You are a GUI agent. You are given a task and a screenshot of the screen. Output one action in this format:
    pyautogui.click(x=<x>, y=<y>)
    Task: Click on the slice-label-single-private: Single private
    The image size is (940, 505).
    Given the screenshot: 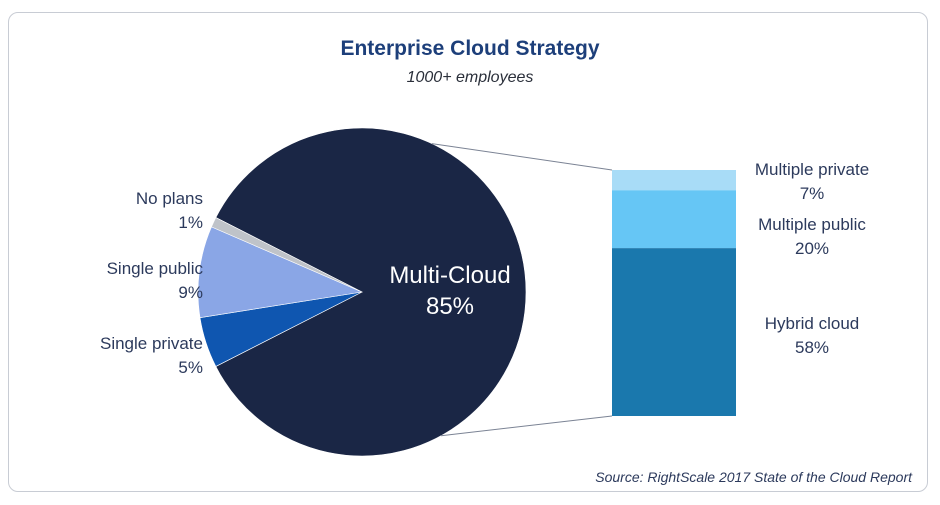 What is the action you would take?
    pyautogui.click(x=151, y=343)
    